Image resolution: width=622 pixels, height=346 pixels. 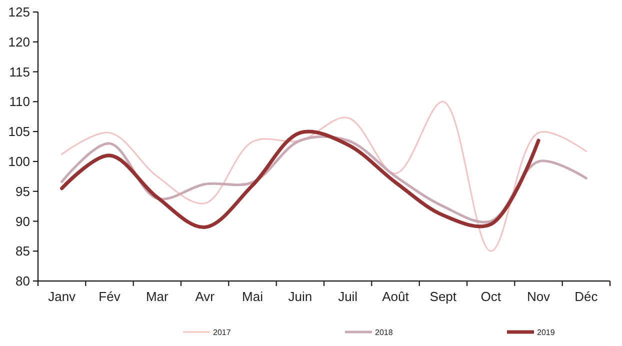 I want to click on x-tick-label: Avr, so click(x=205, y=296).